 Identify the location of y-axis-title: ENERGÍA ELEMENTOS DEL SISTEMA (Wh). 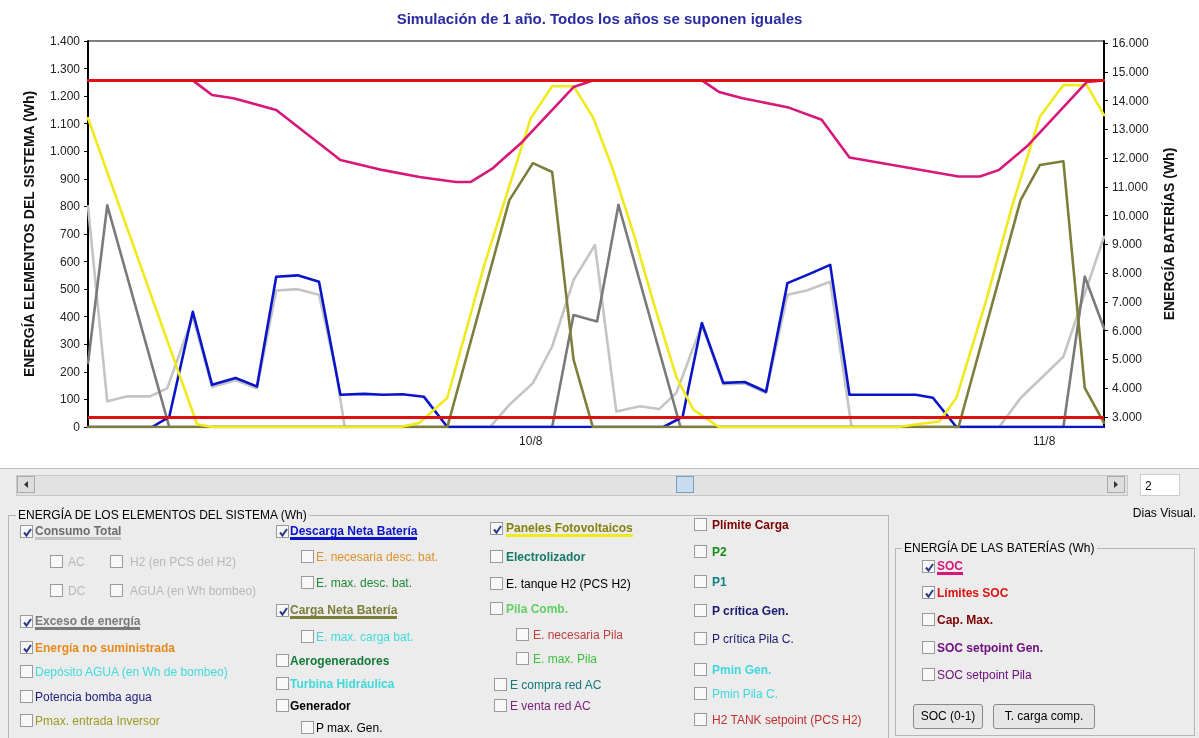
(29, 234).